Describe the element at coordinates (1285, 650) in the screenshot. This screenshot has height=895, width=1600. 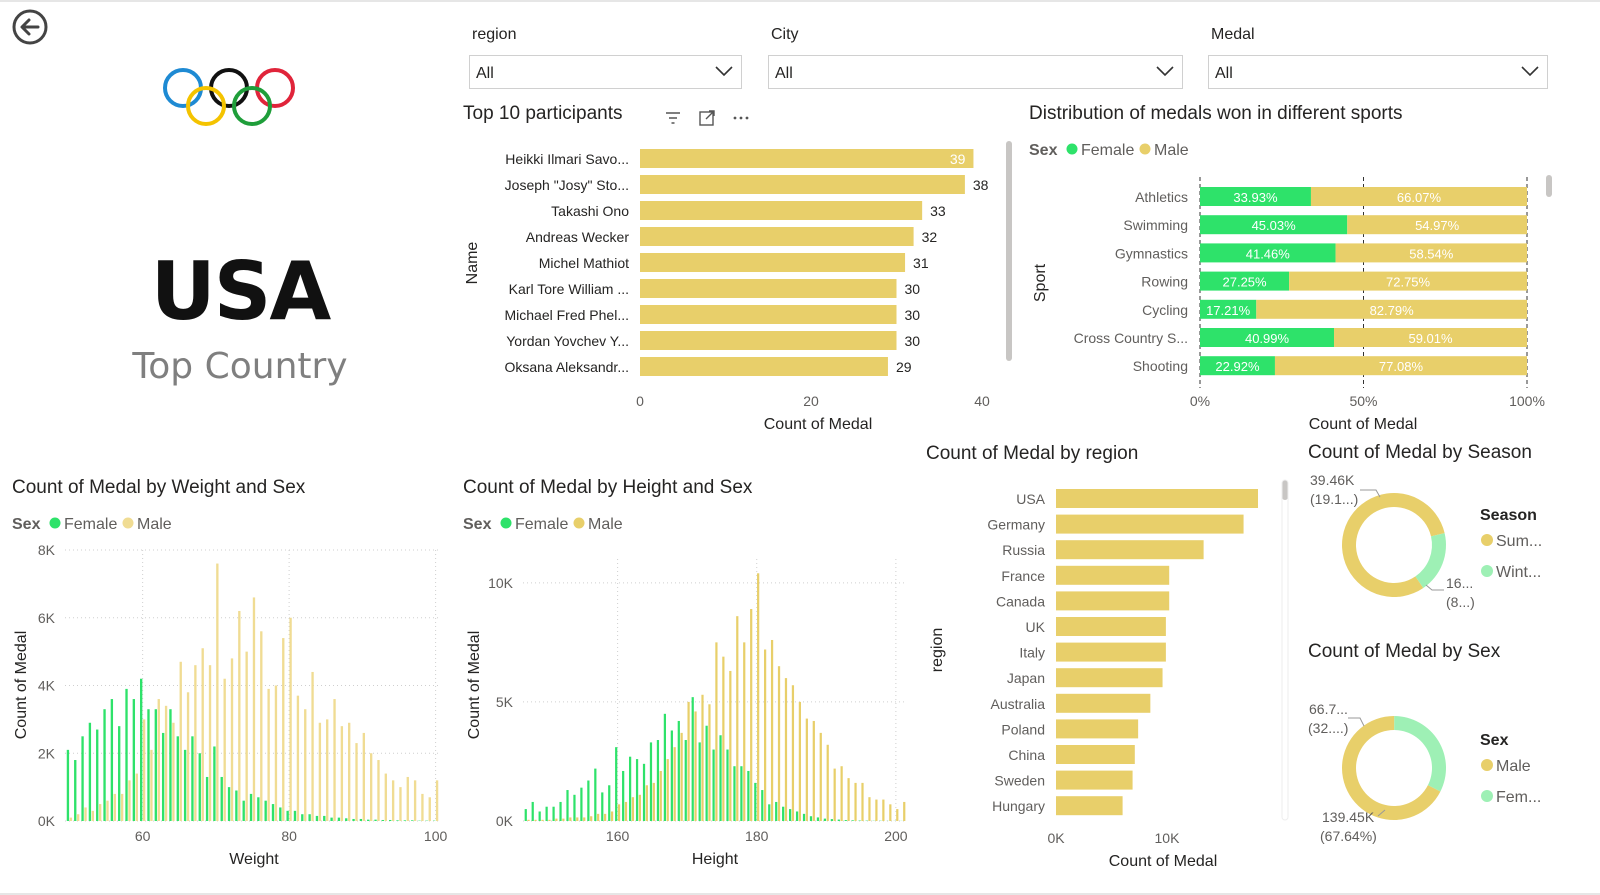
I see `region-scrollbar-track` at that location.